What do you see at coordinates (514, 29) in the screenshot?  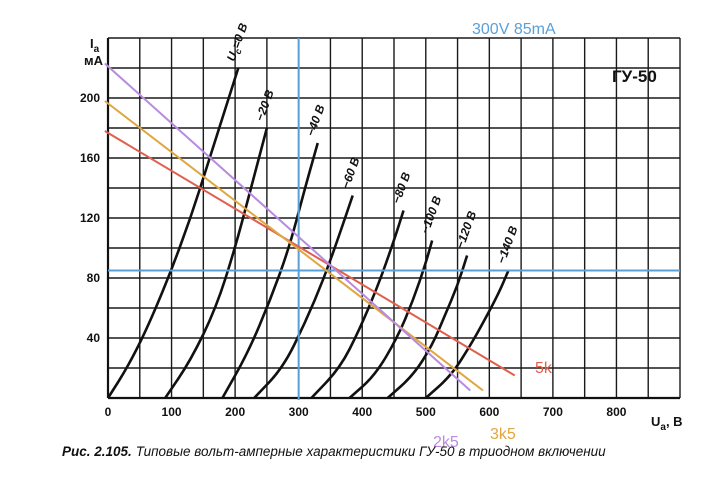 I see `operating-point-label: 300V 85mA` at bounding box center [514, 29].